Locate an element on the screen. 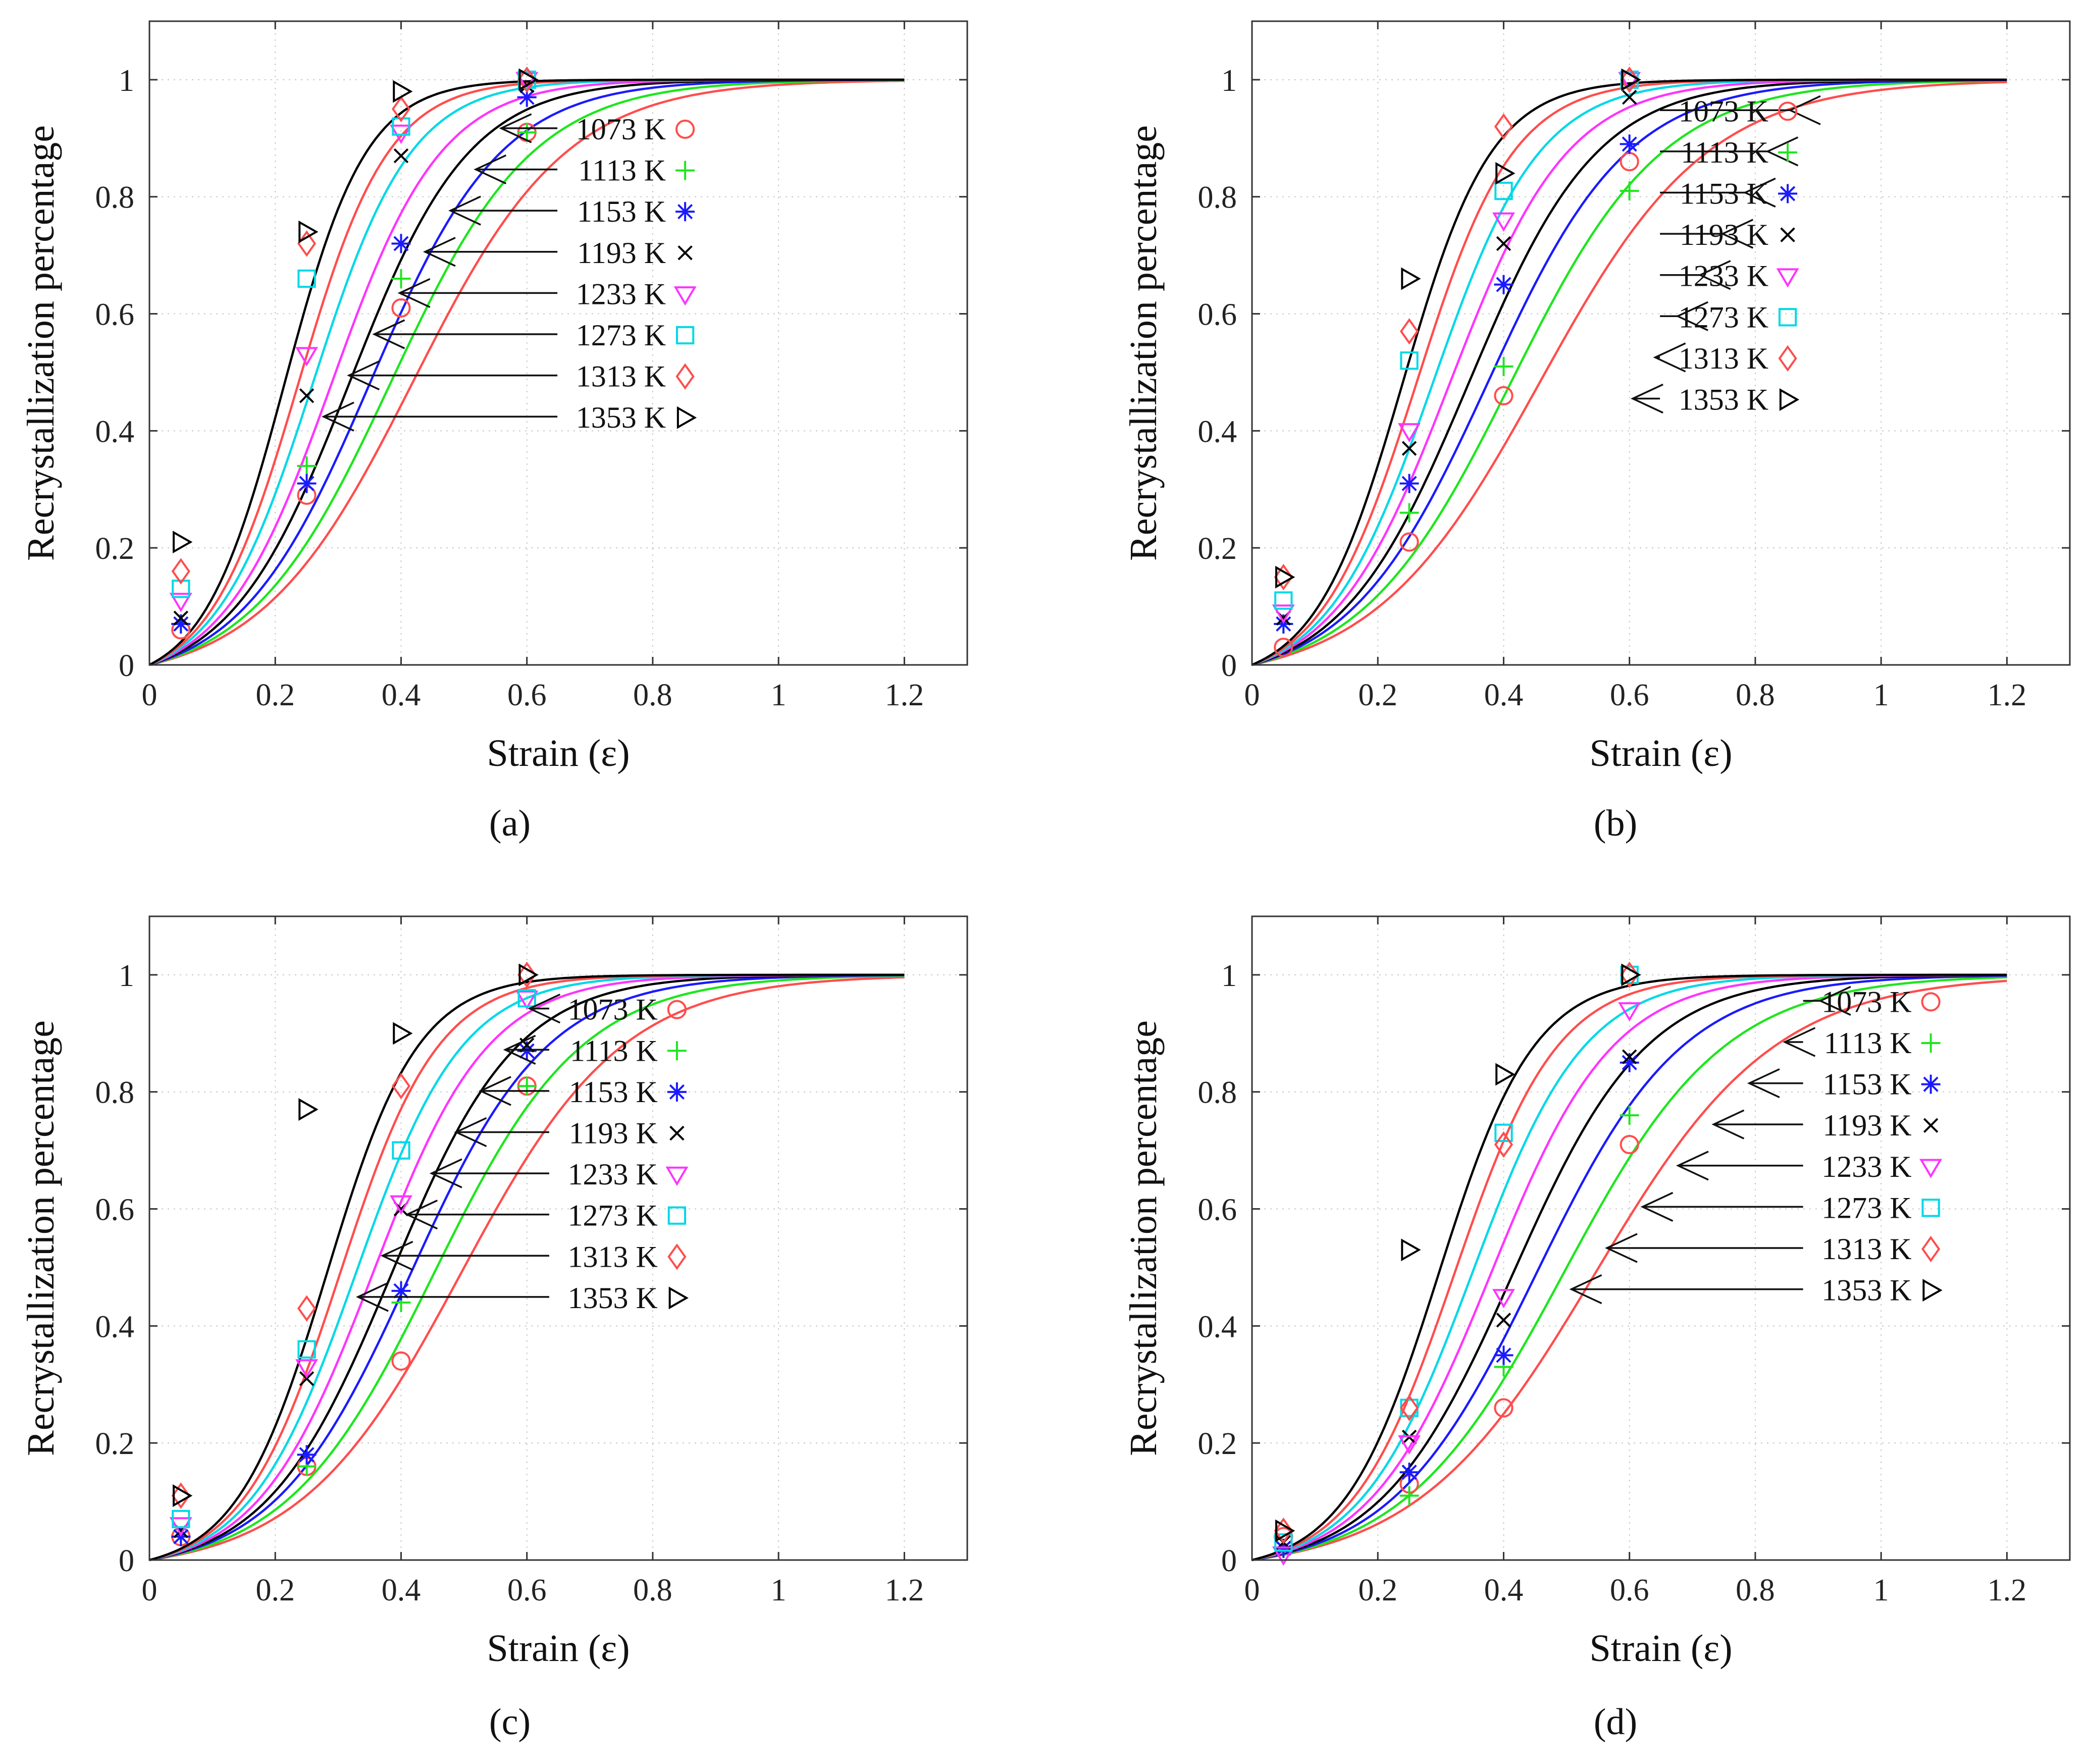  legend-marker-1233k is located at coordinates (1931, 1169).